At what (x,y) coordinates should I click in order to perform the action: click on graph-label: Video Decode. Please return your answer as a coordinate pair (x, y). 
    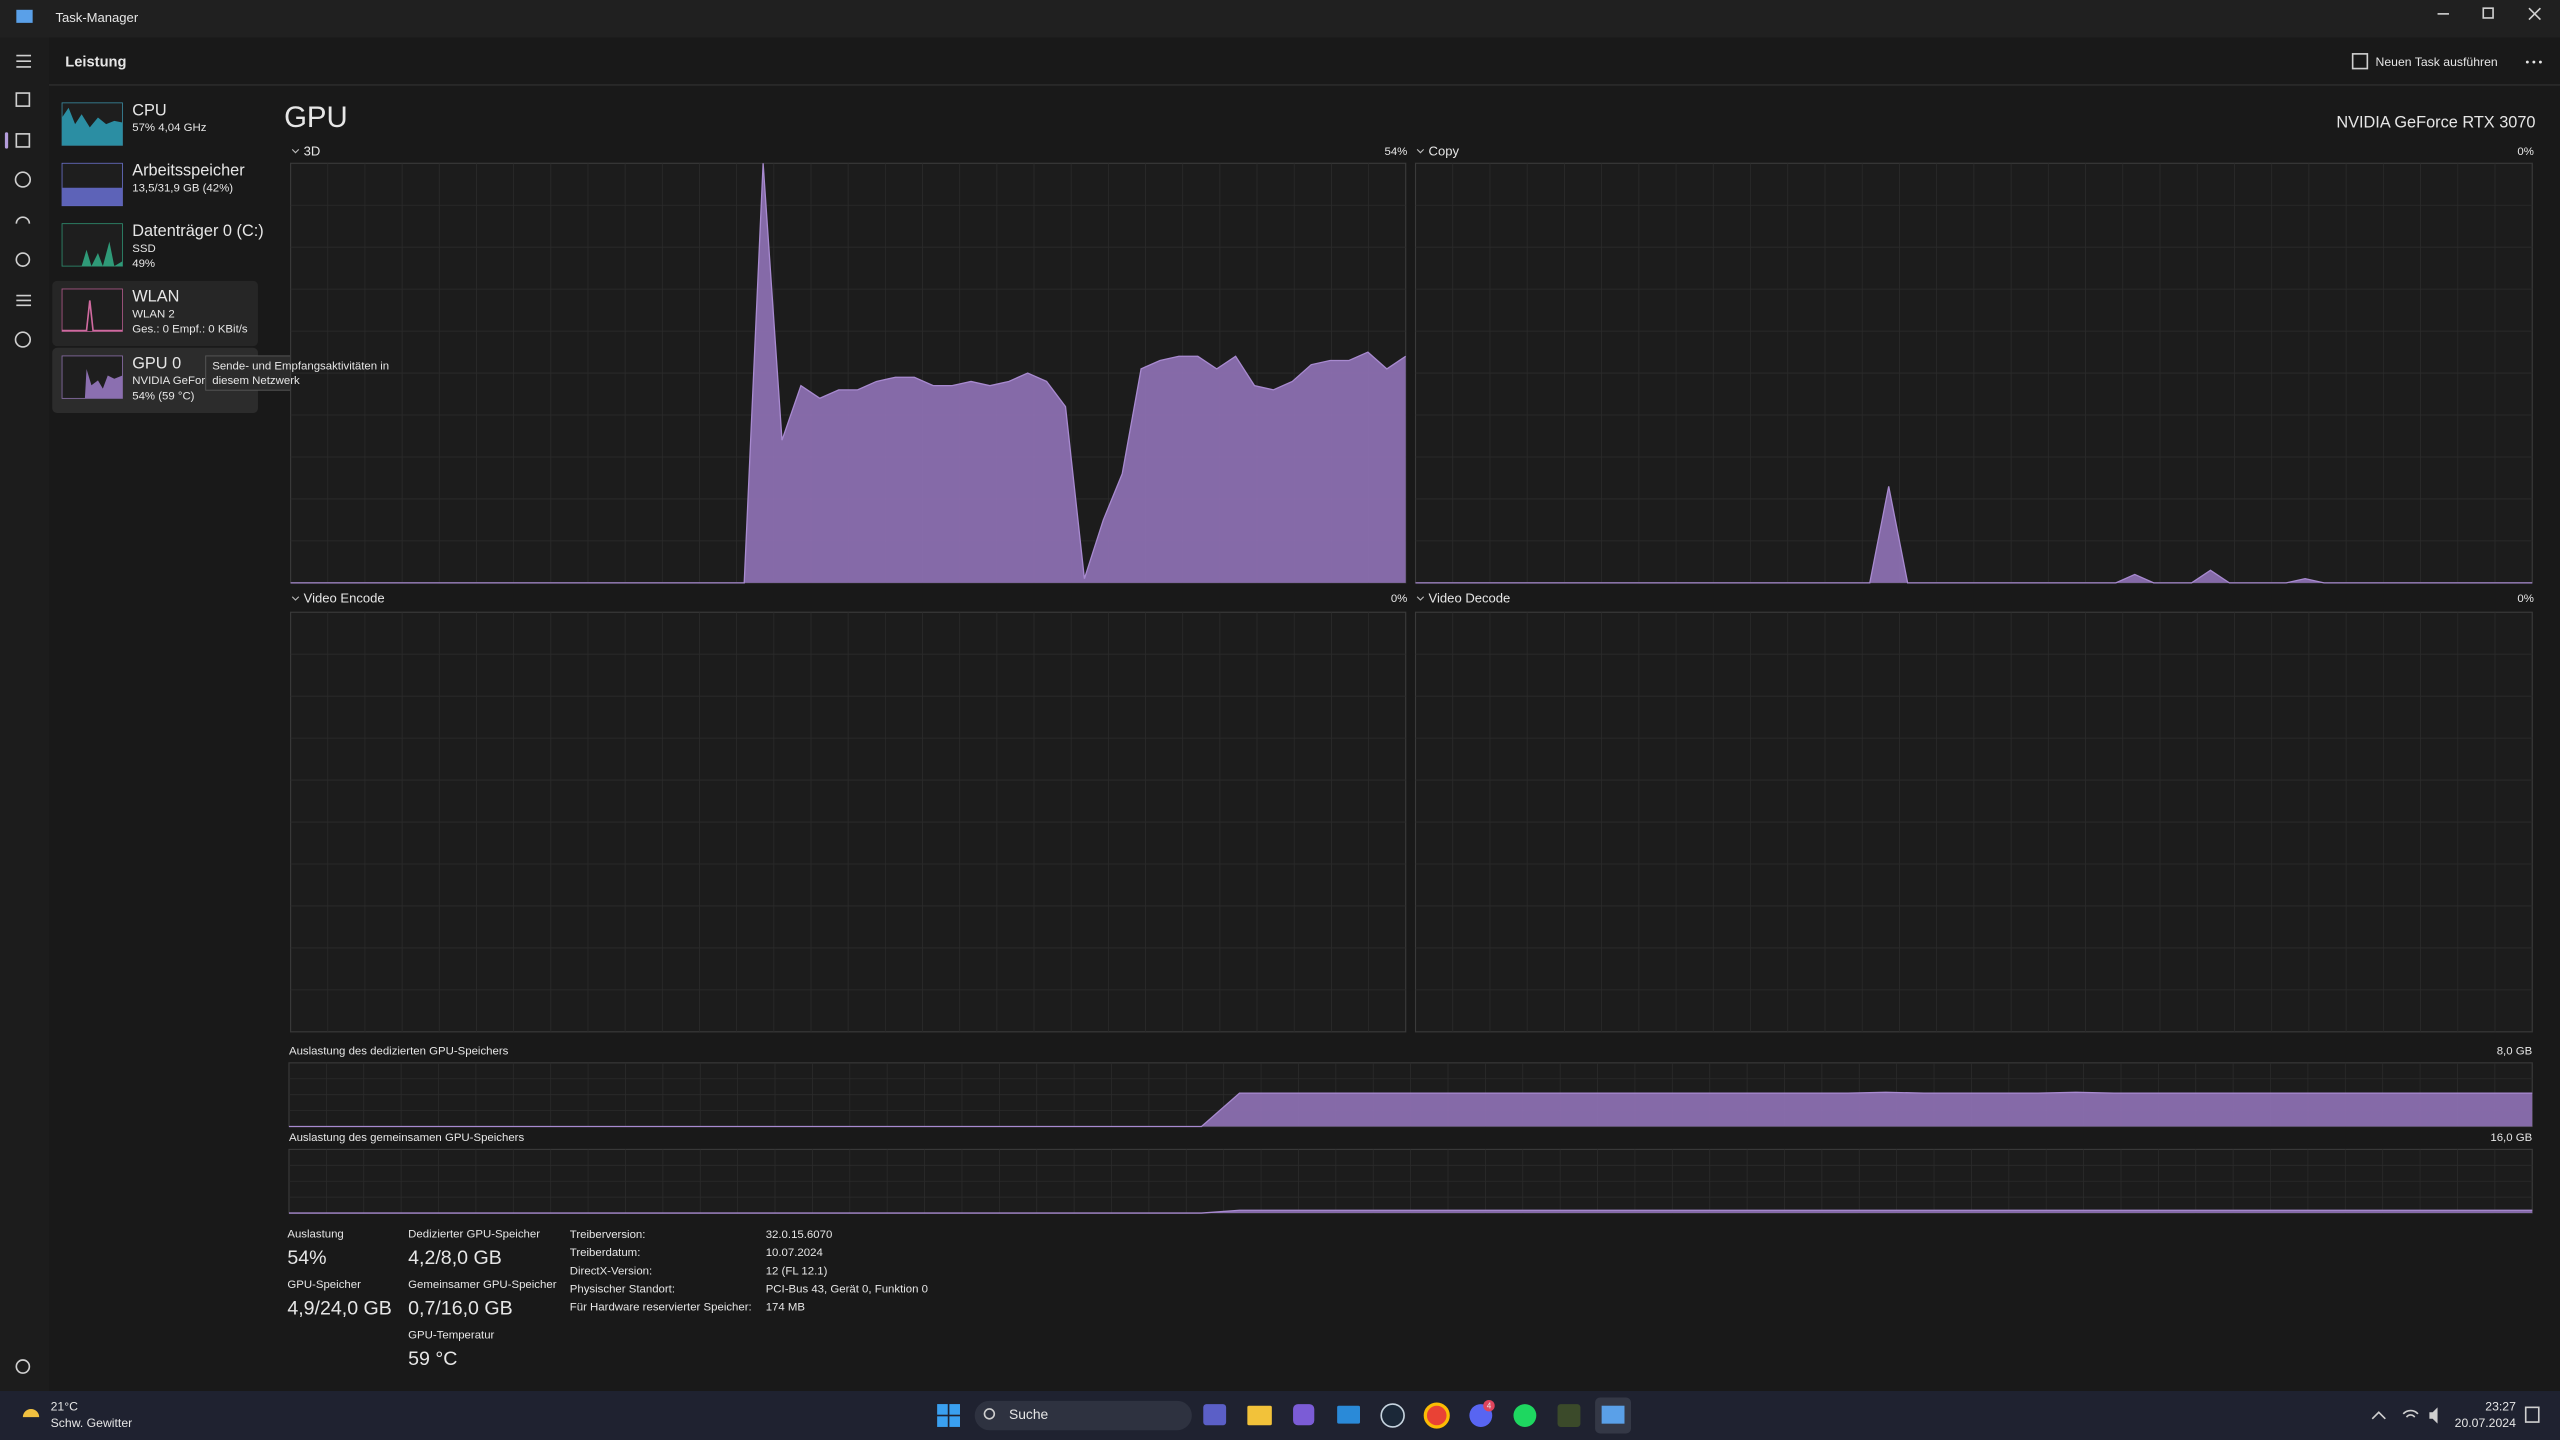
    Looking at the image, I should click on (1470, 598).